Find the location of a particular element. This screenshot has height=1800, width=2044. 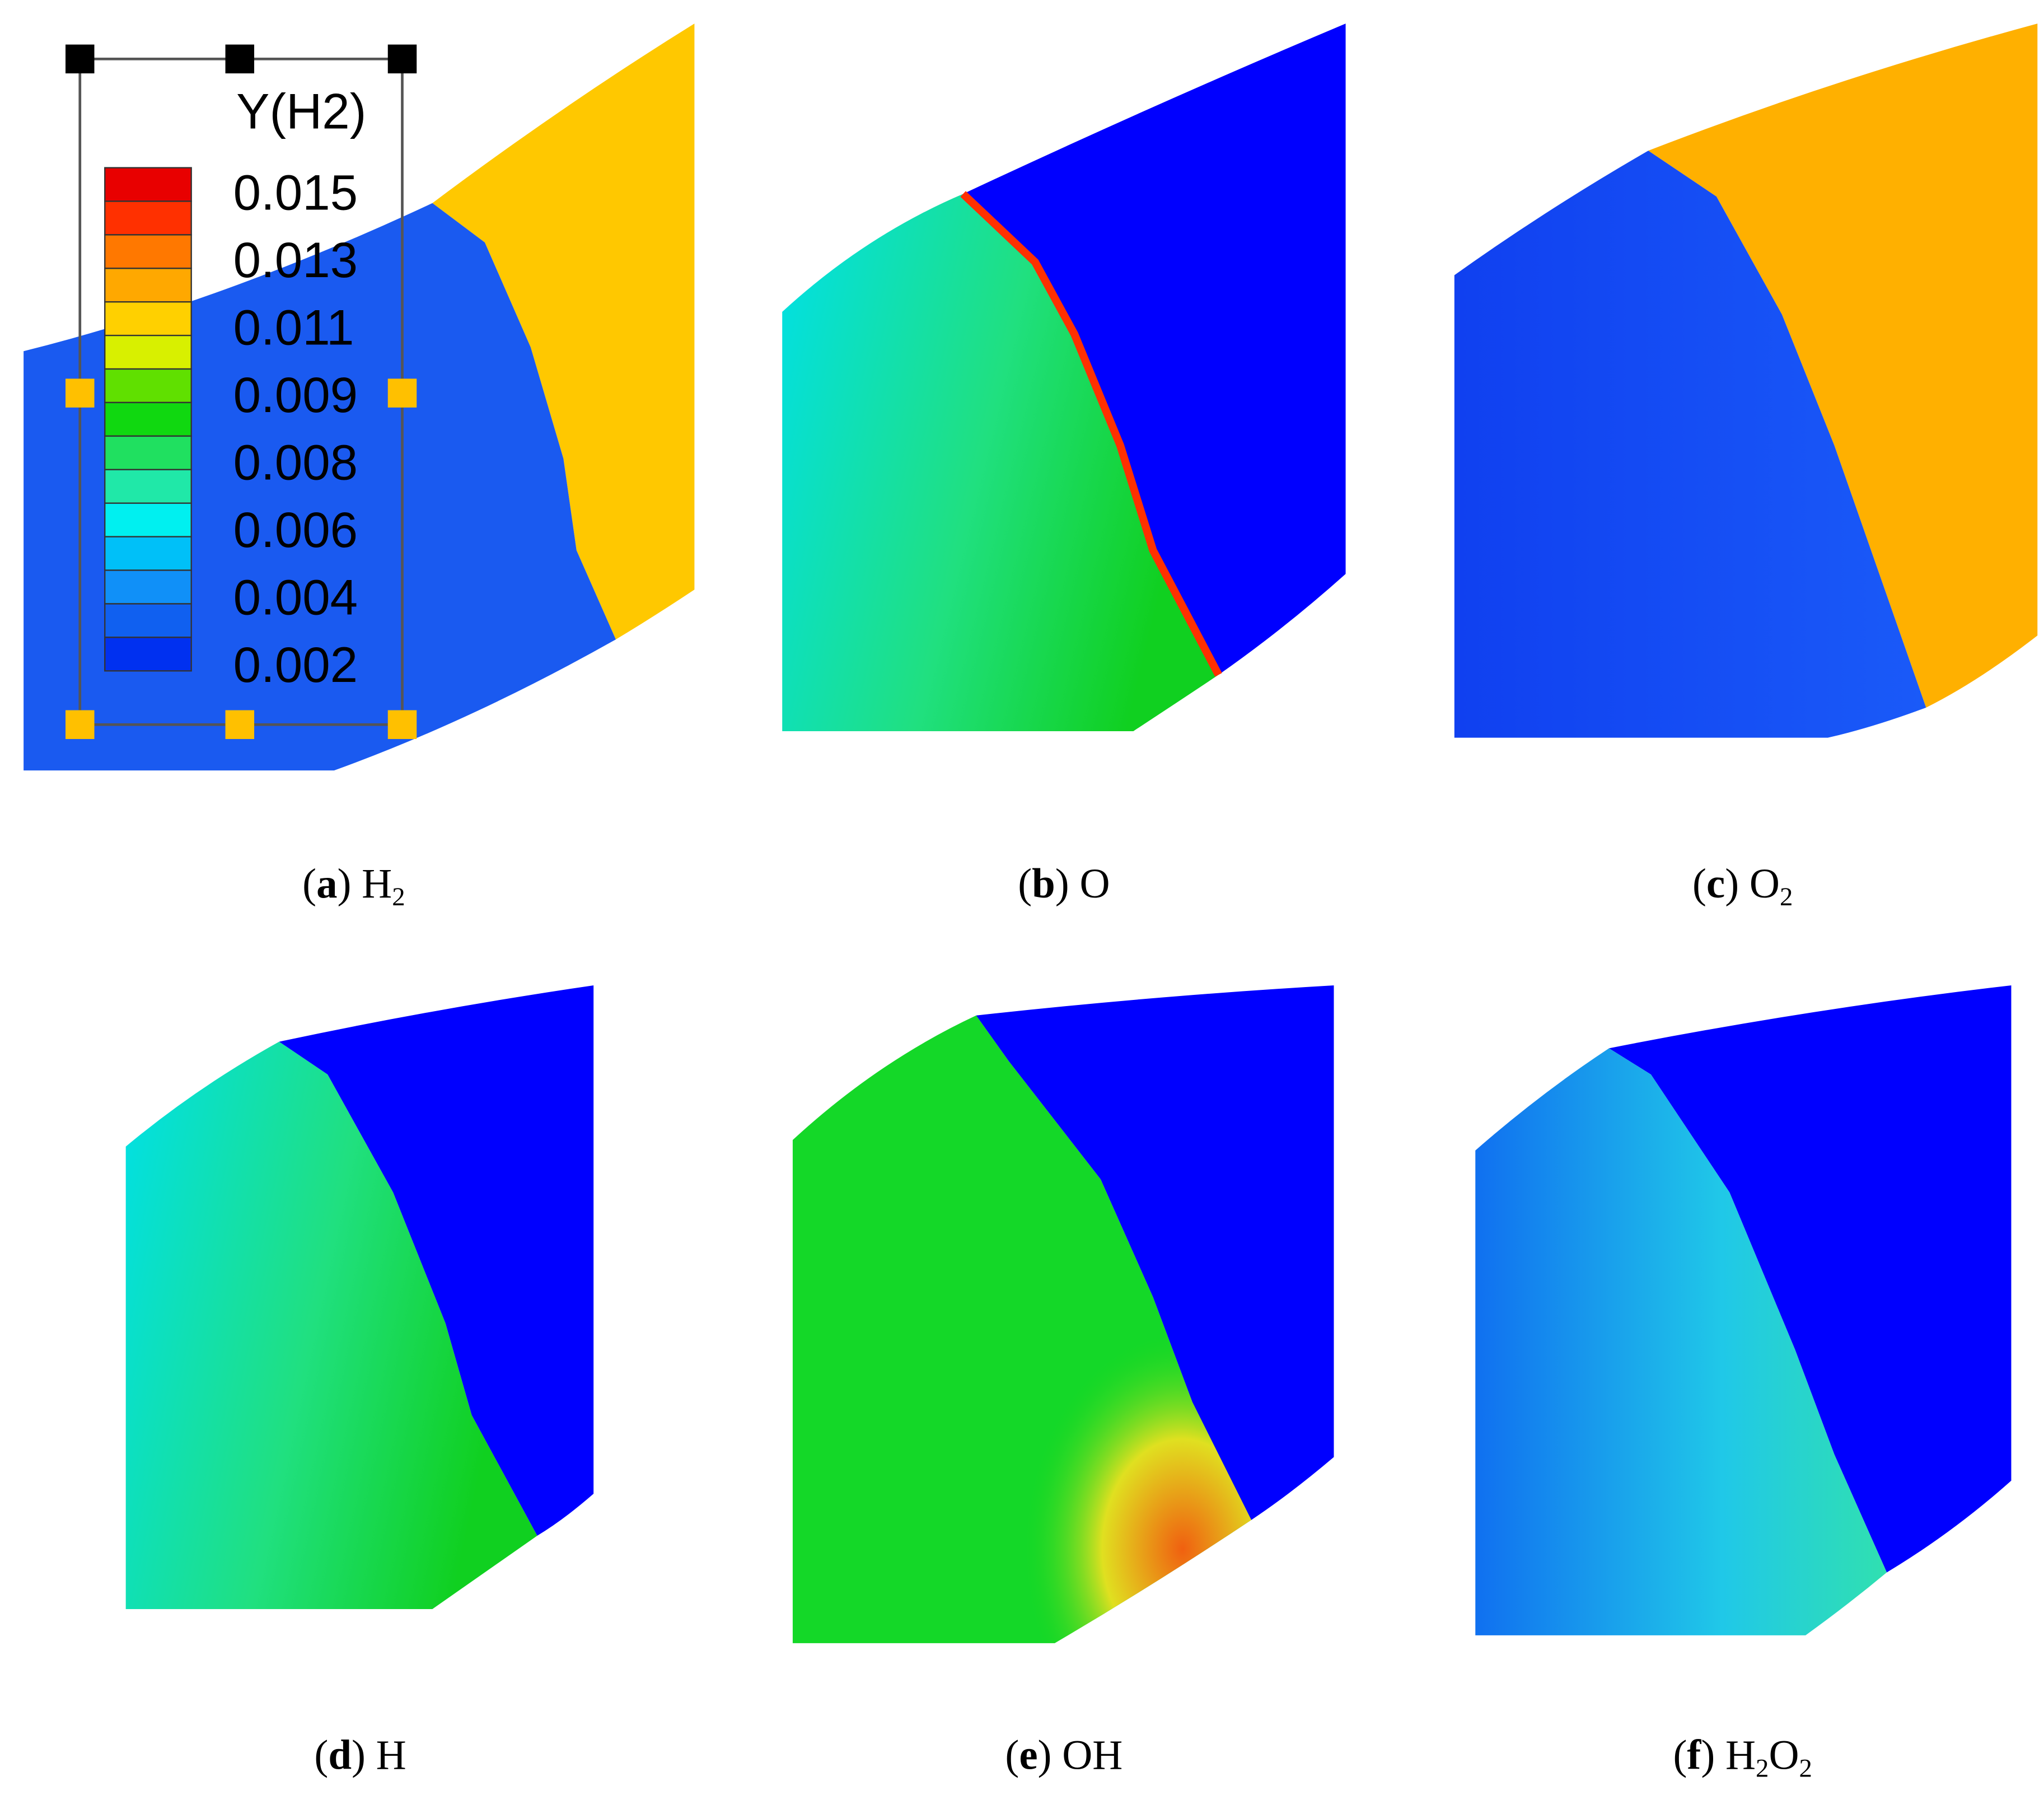

legend-label: 0.006 is located at coordinates (296, 530).